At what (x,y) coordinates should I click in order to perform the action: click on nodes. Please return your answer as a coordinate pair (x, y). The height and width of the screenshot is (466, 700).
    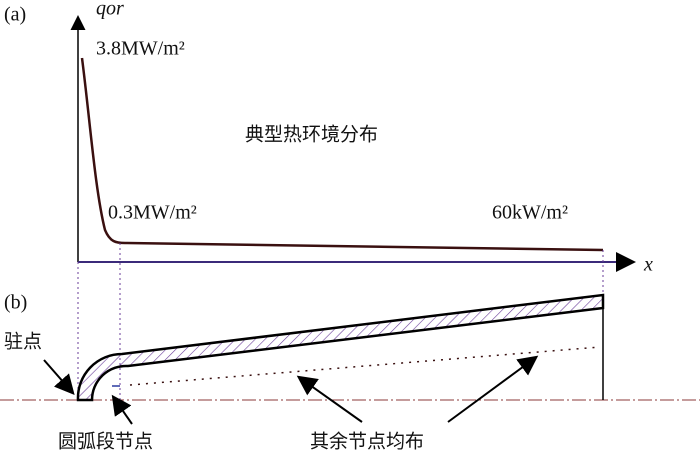
    Looking at the image, I should click on (365, 366).